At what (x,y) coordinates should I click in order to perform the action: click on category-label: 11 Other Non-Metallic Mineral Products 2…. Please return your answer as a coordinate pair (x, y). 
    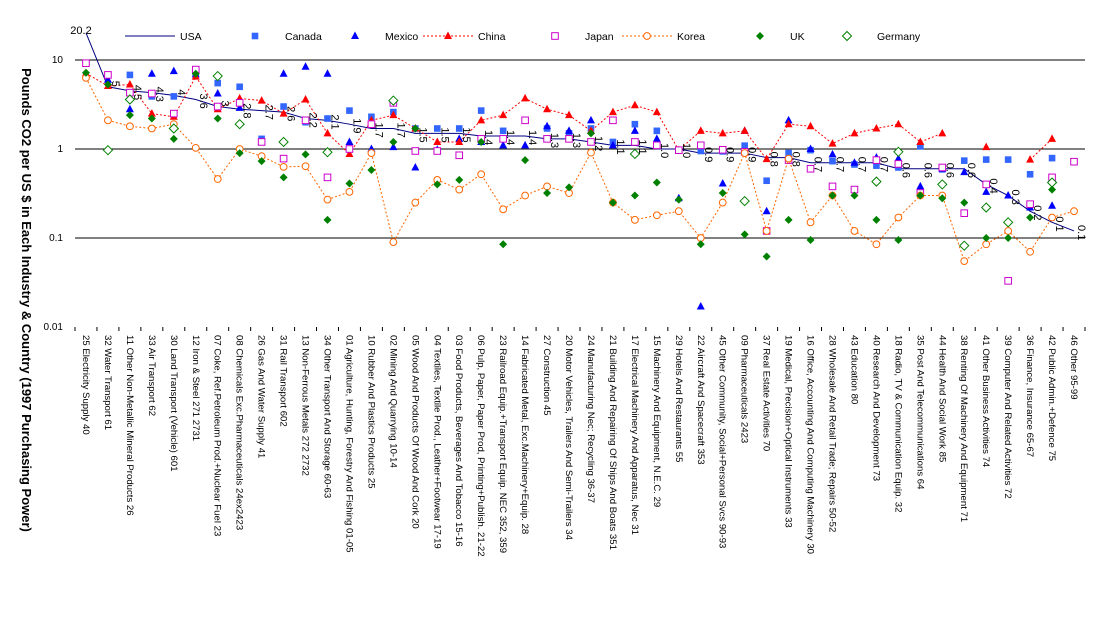
    Looking at the image, I should click on (129, 425).